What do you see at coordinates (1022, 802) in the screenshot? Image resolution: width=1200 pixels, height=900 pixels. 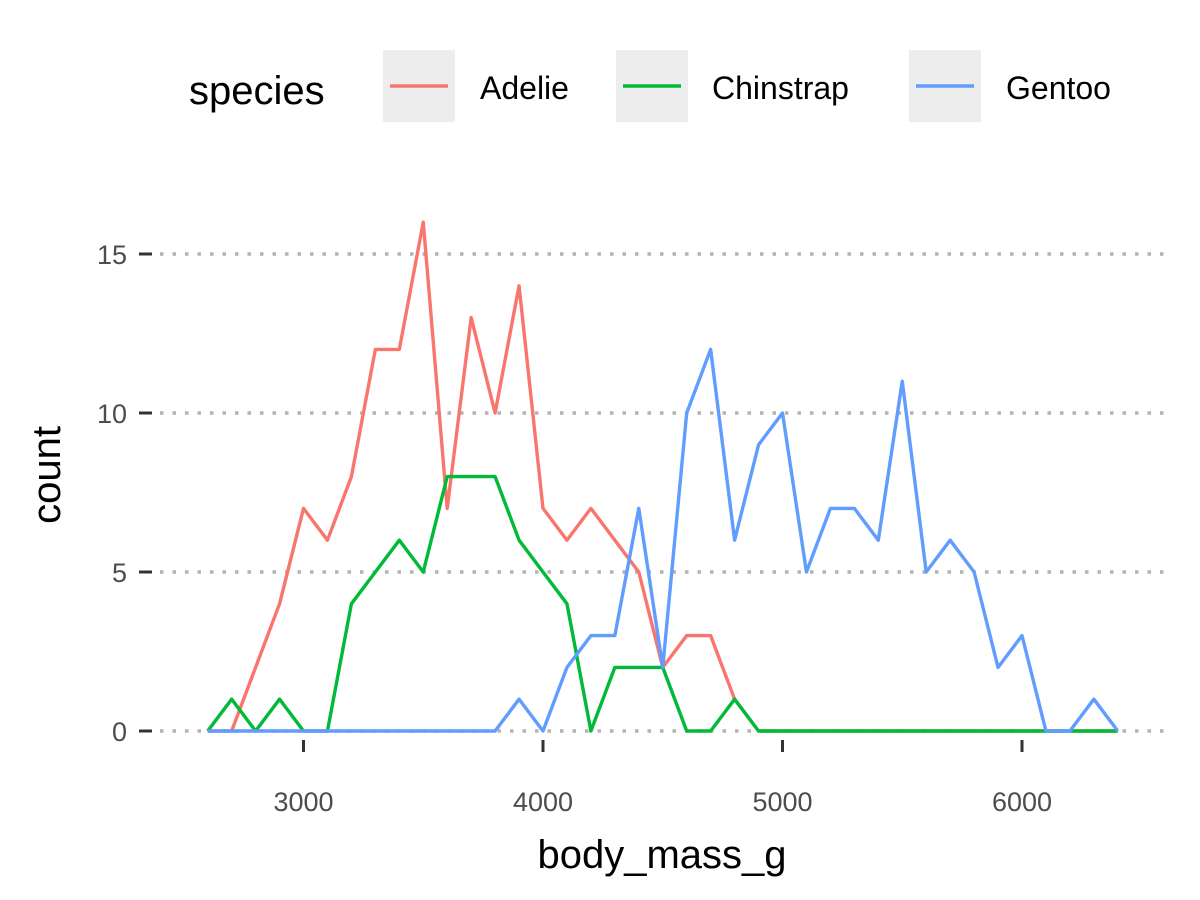 I see `x-tick-label: 6000` at bounding box center [1022, 802].